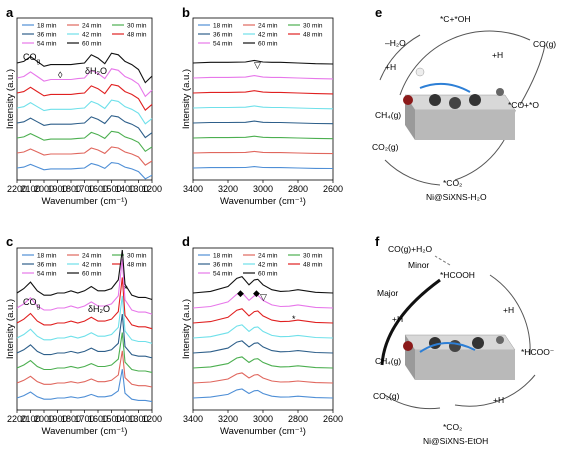  Describe the element at coordinates (465, 125) in the screenshot. I see `catalyst-front-e` at that location.